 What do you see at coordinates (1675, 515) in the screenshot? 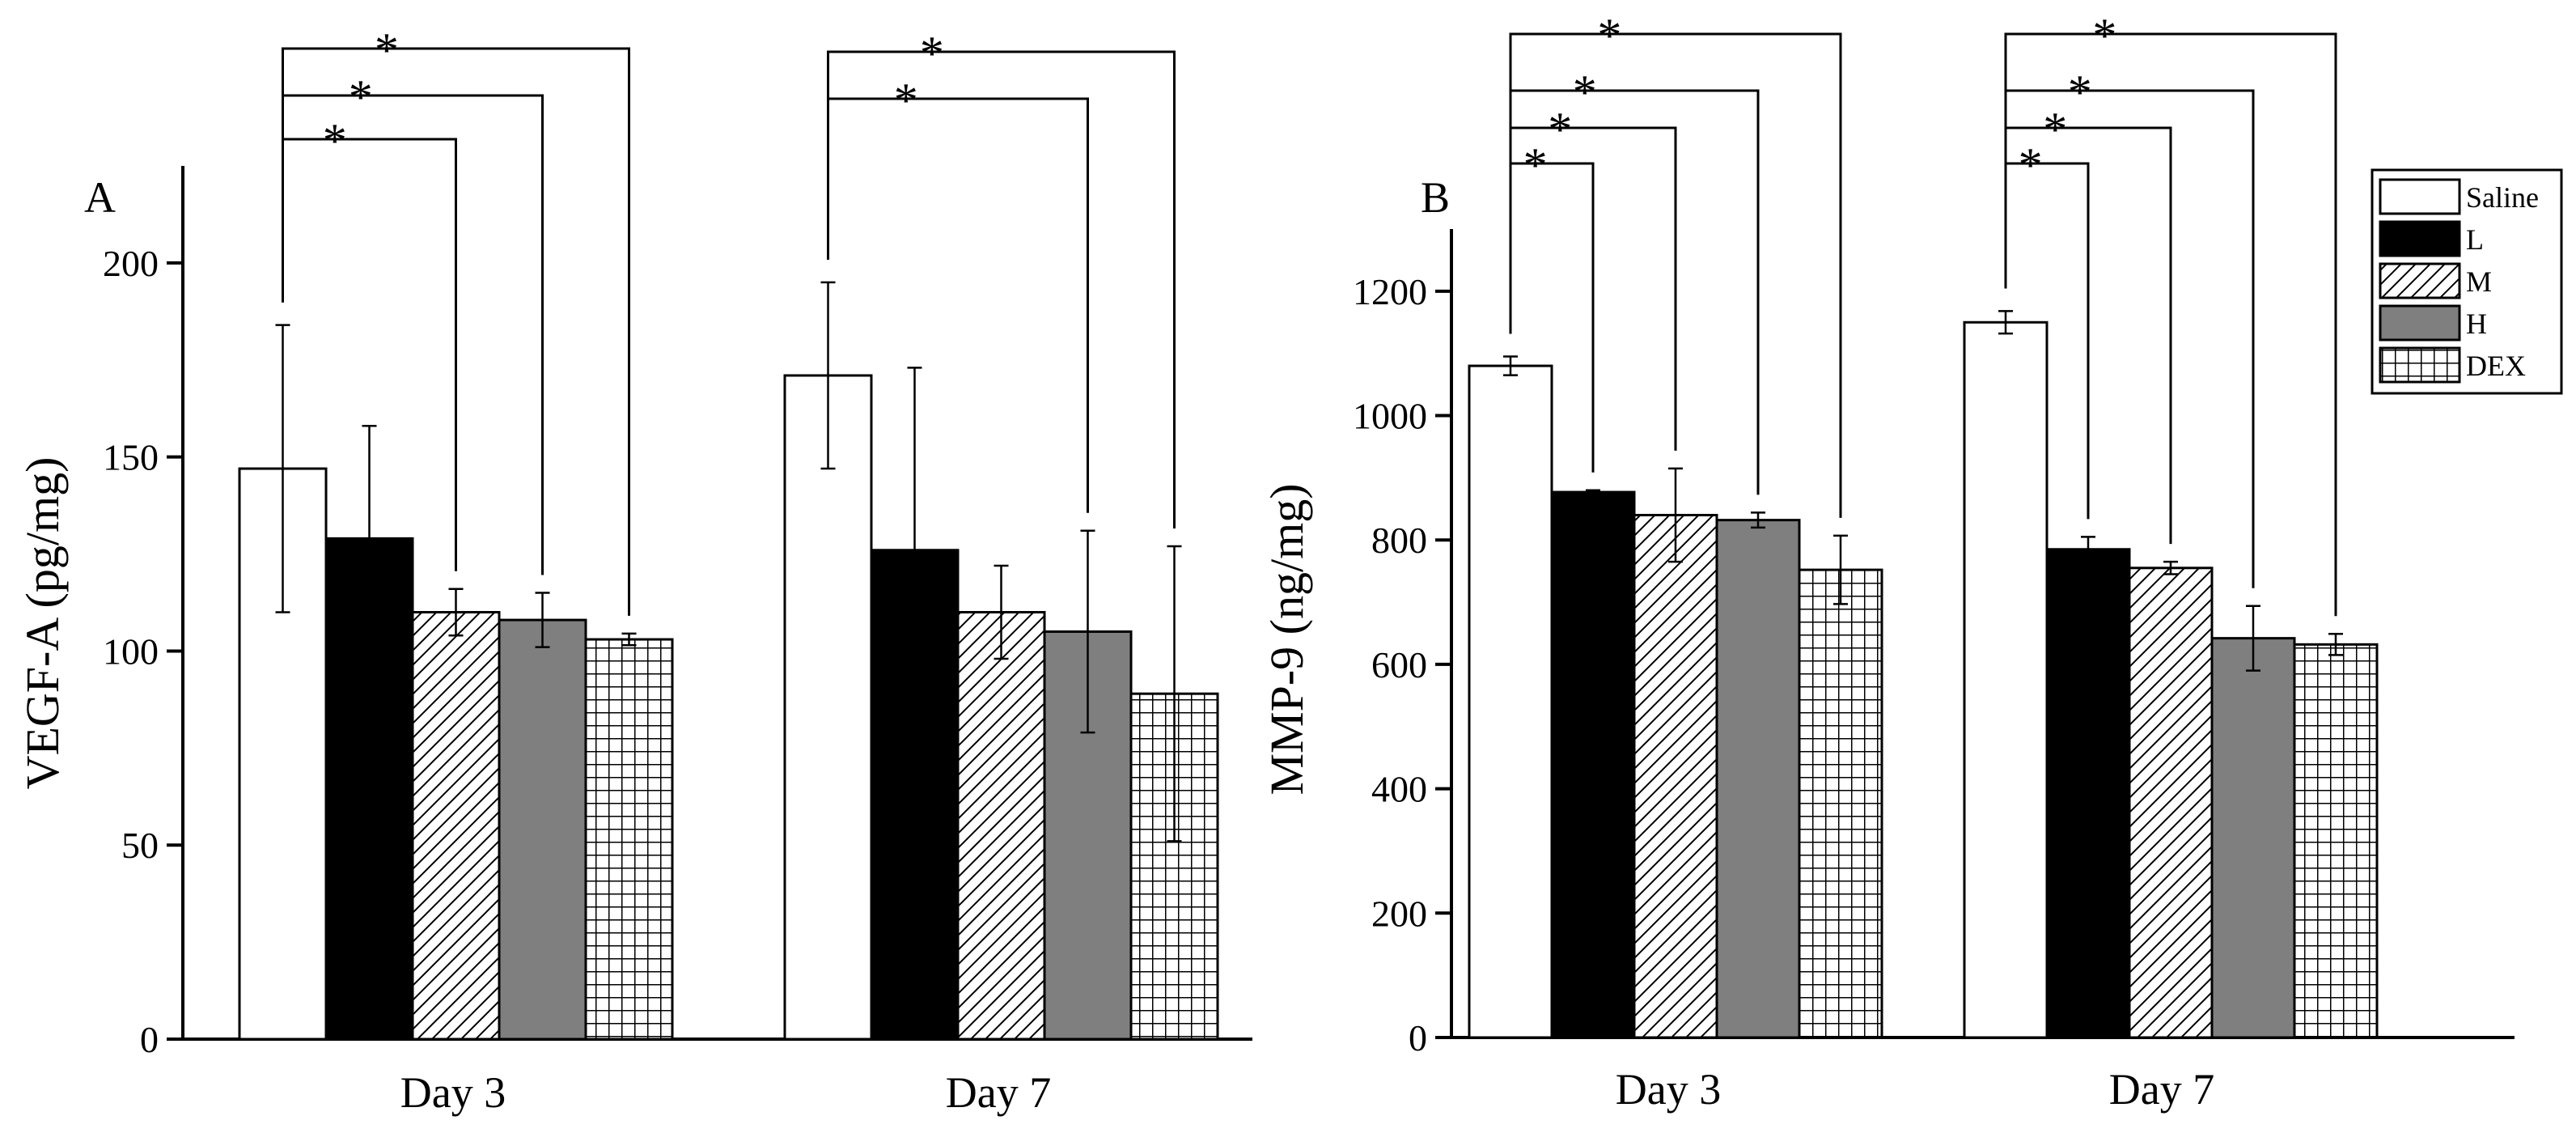
I see `panel-b-errorbar-m-day3` at bounding box center [1675, 515].